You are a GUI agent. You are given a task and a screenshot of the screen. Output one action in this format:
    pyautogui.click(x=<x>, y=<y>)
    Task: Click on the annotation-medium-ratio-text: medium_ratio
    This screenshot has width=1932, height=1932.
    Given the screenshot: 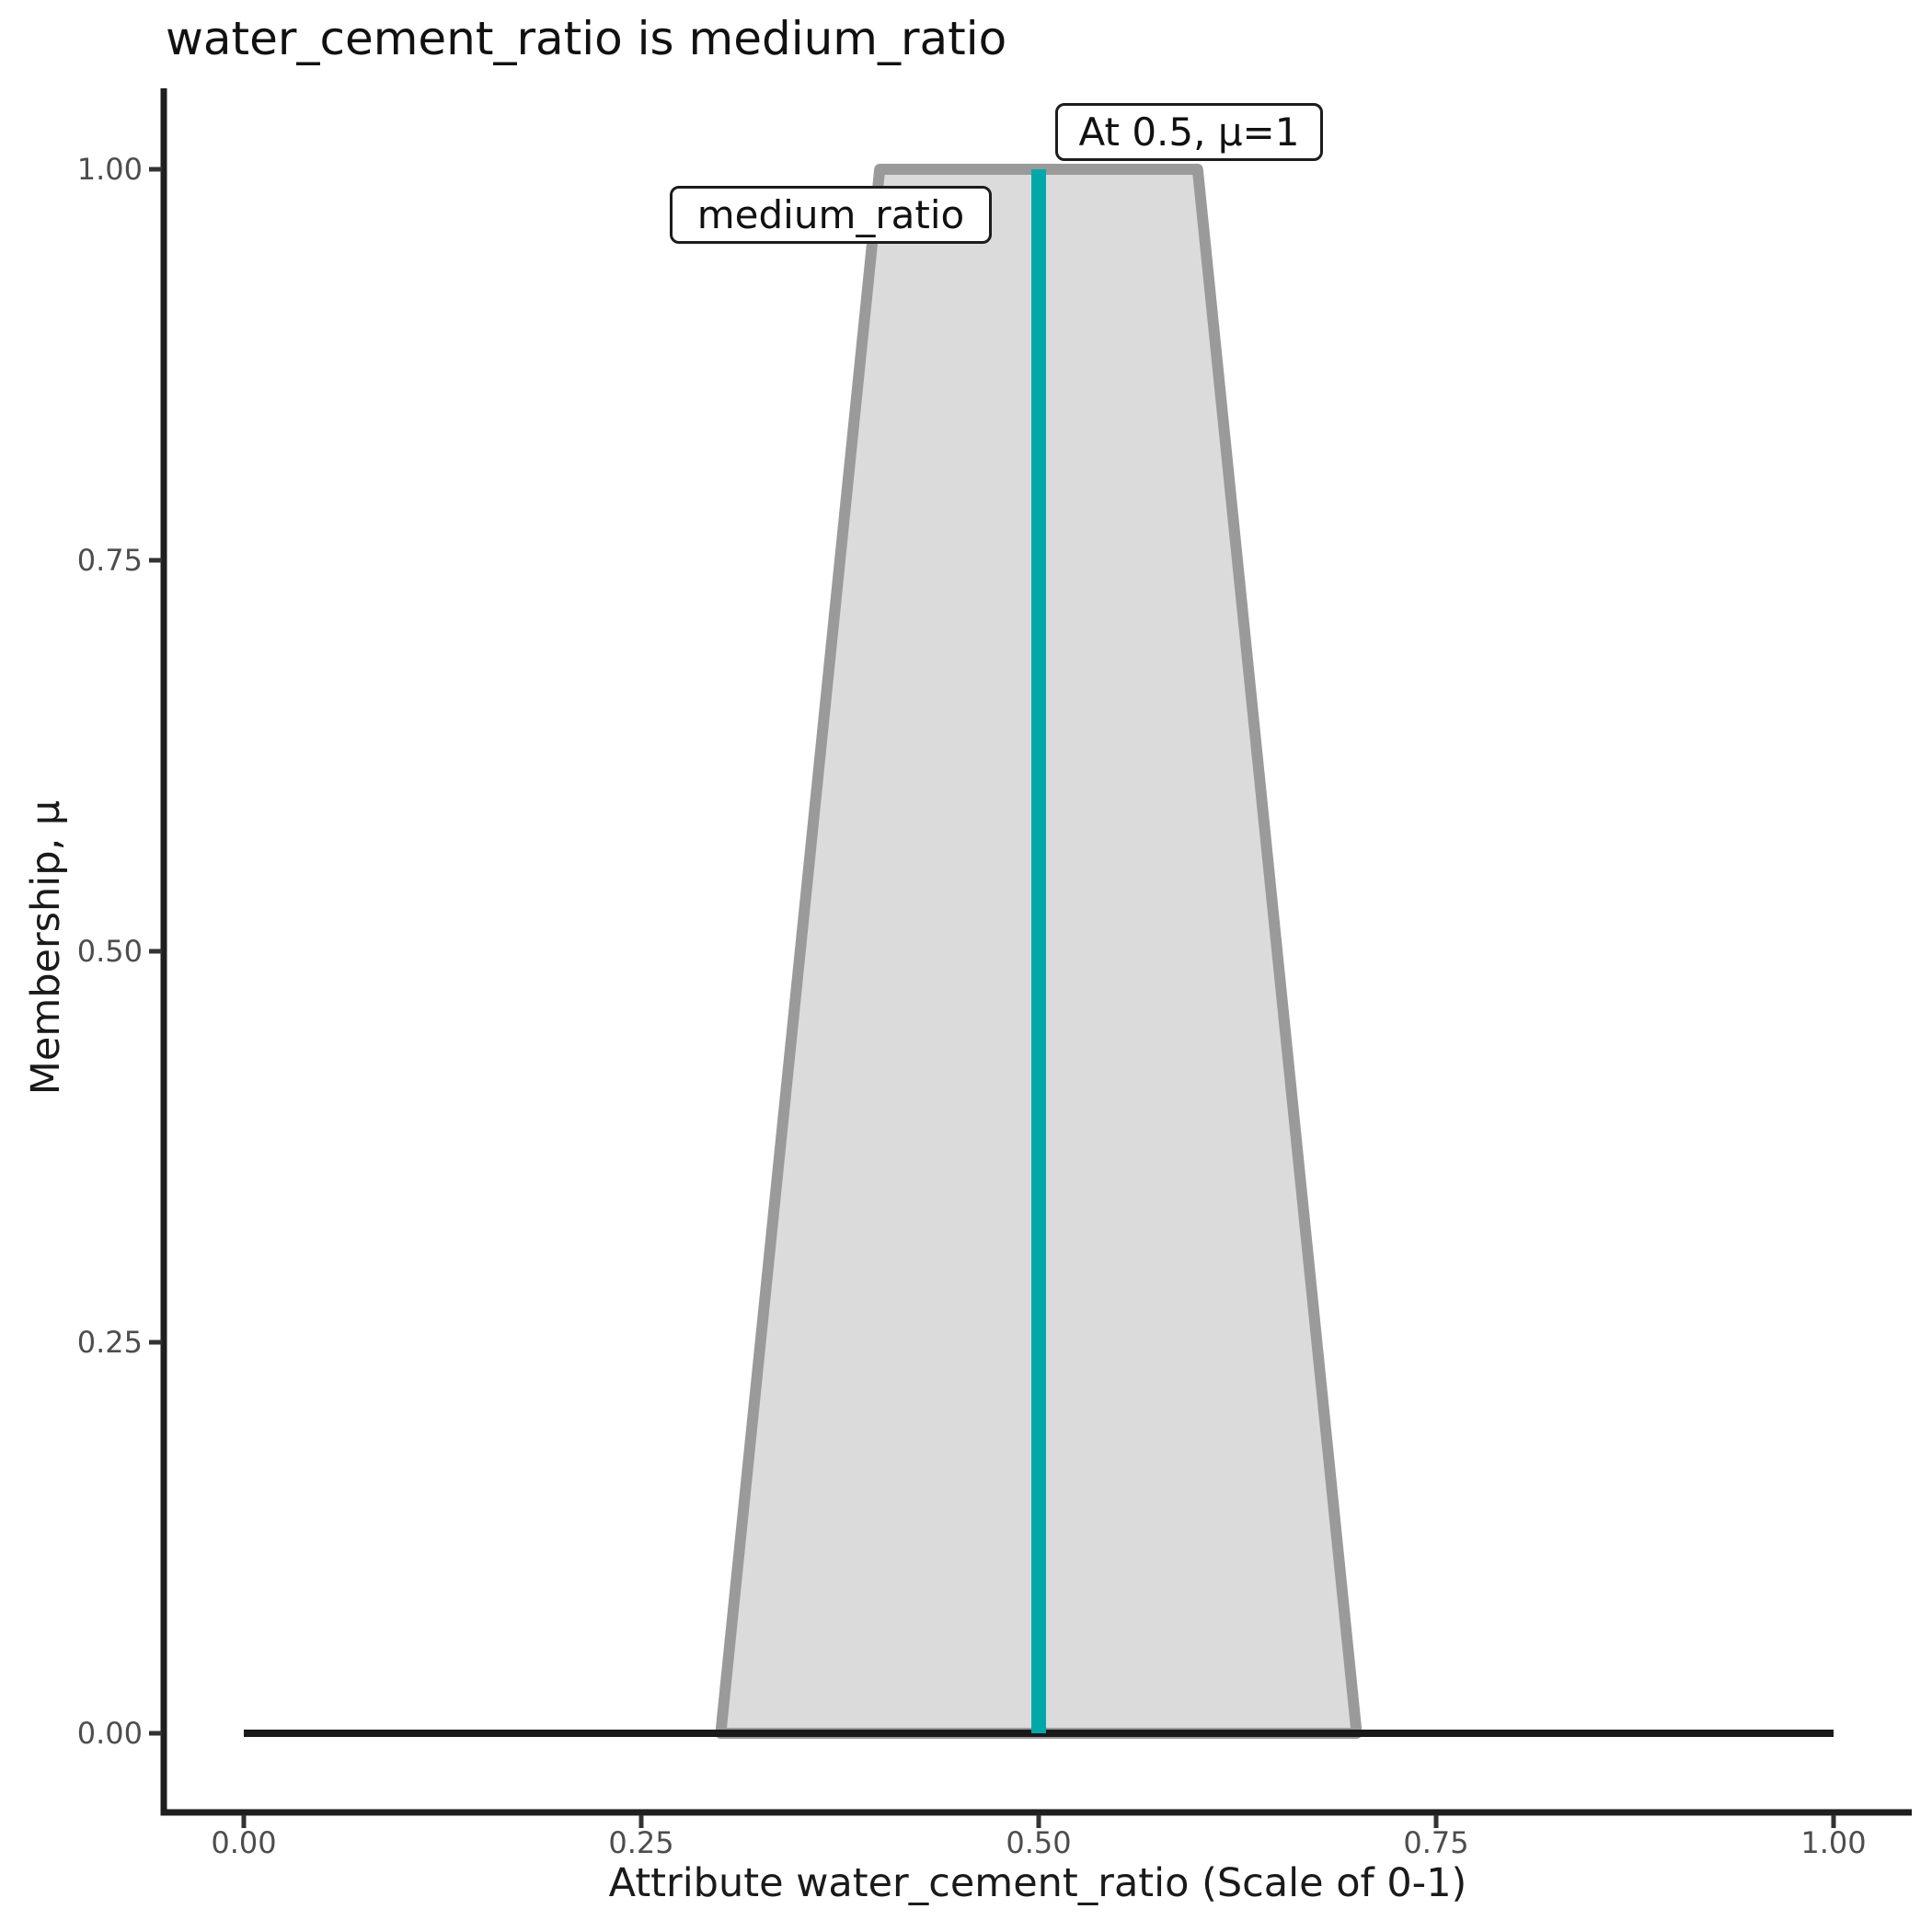 What is the action you would take?
    pyautogui.click(x=830, y=214)
    